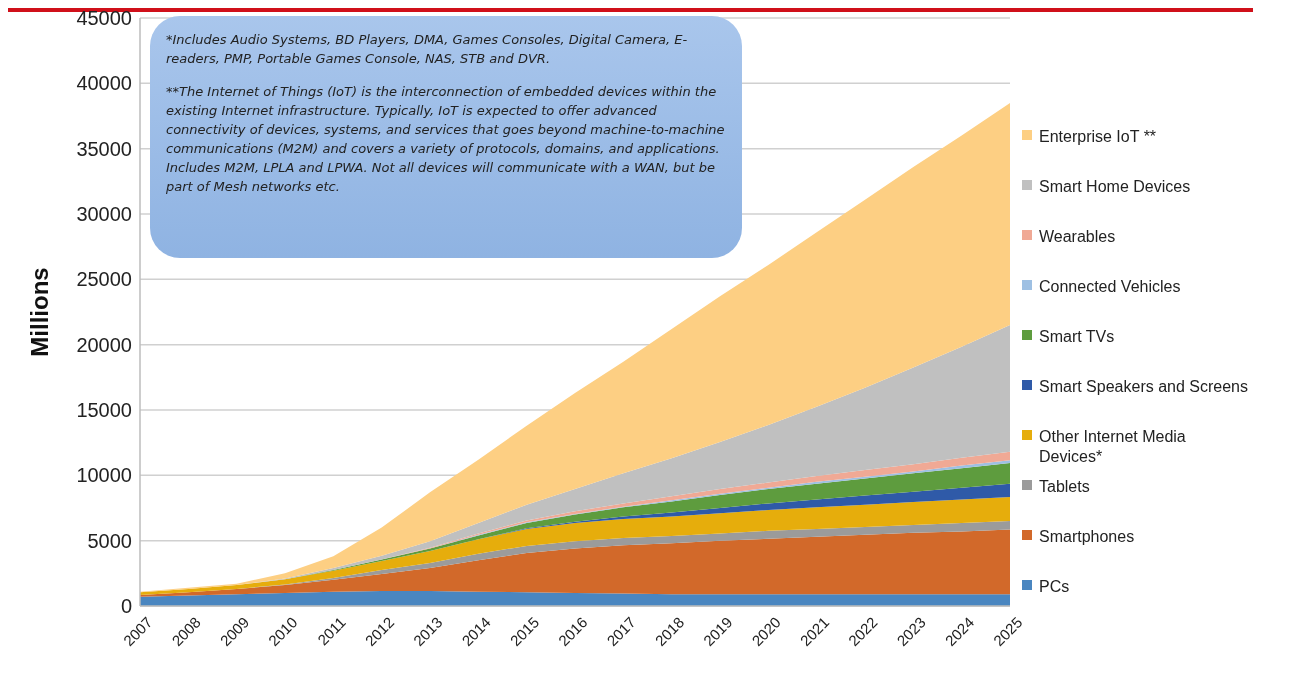  Describe the element at coordinates (1115, 186) in the screenshot. I see `legend-label: Smart Home Devices` at that location.